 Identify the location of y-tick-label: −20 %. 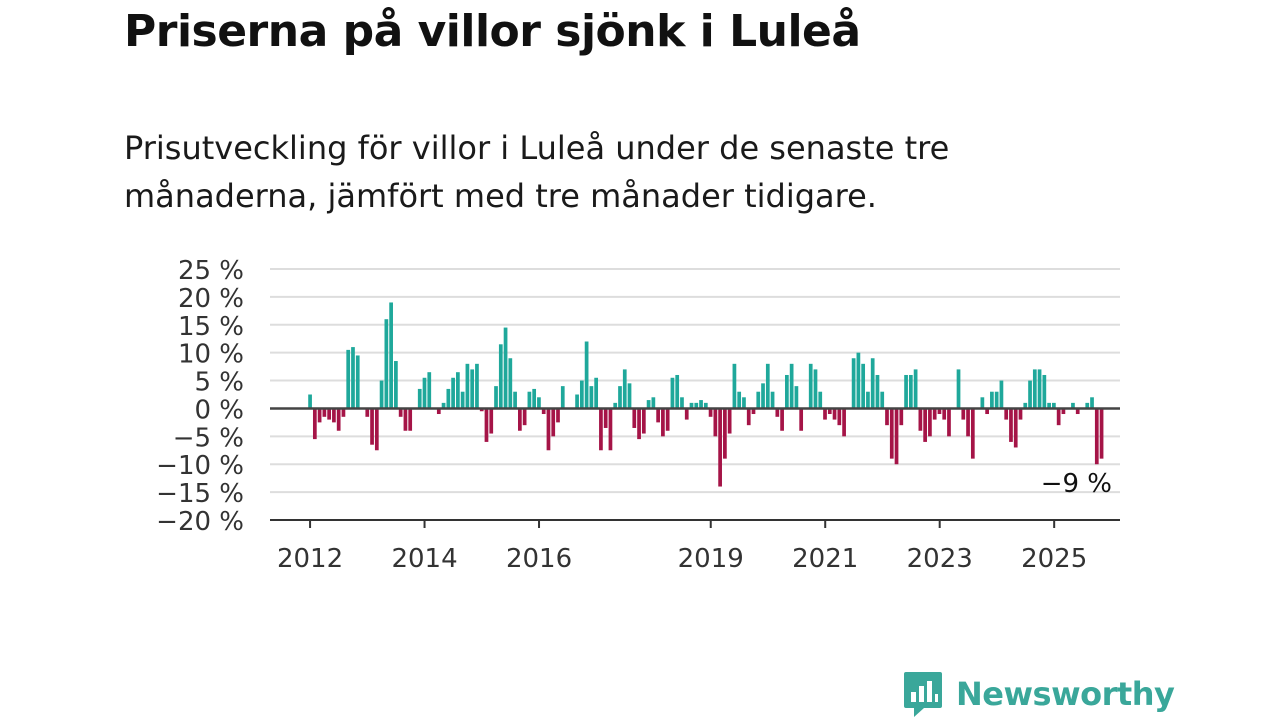
(200, 522).